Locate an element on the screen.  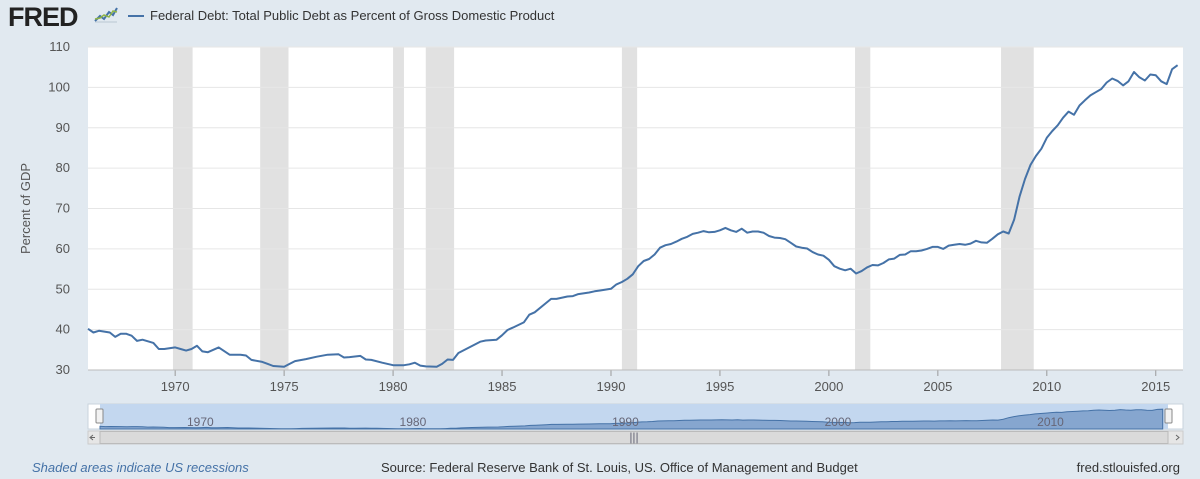
scroll-right-arrow-icon is located at coordinates (1177, 437).